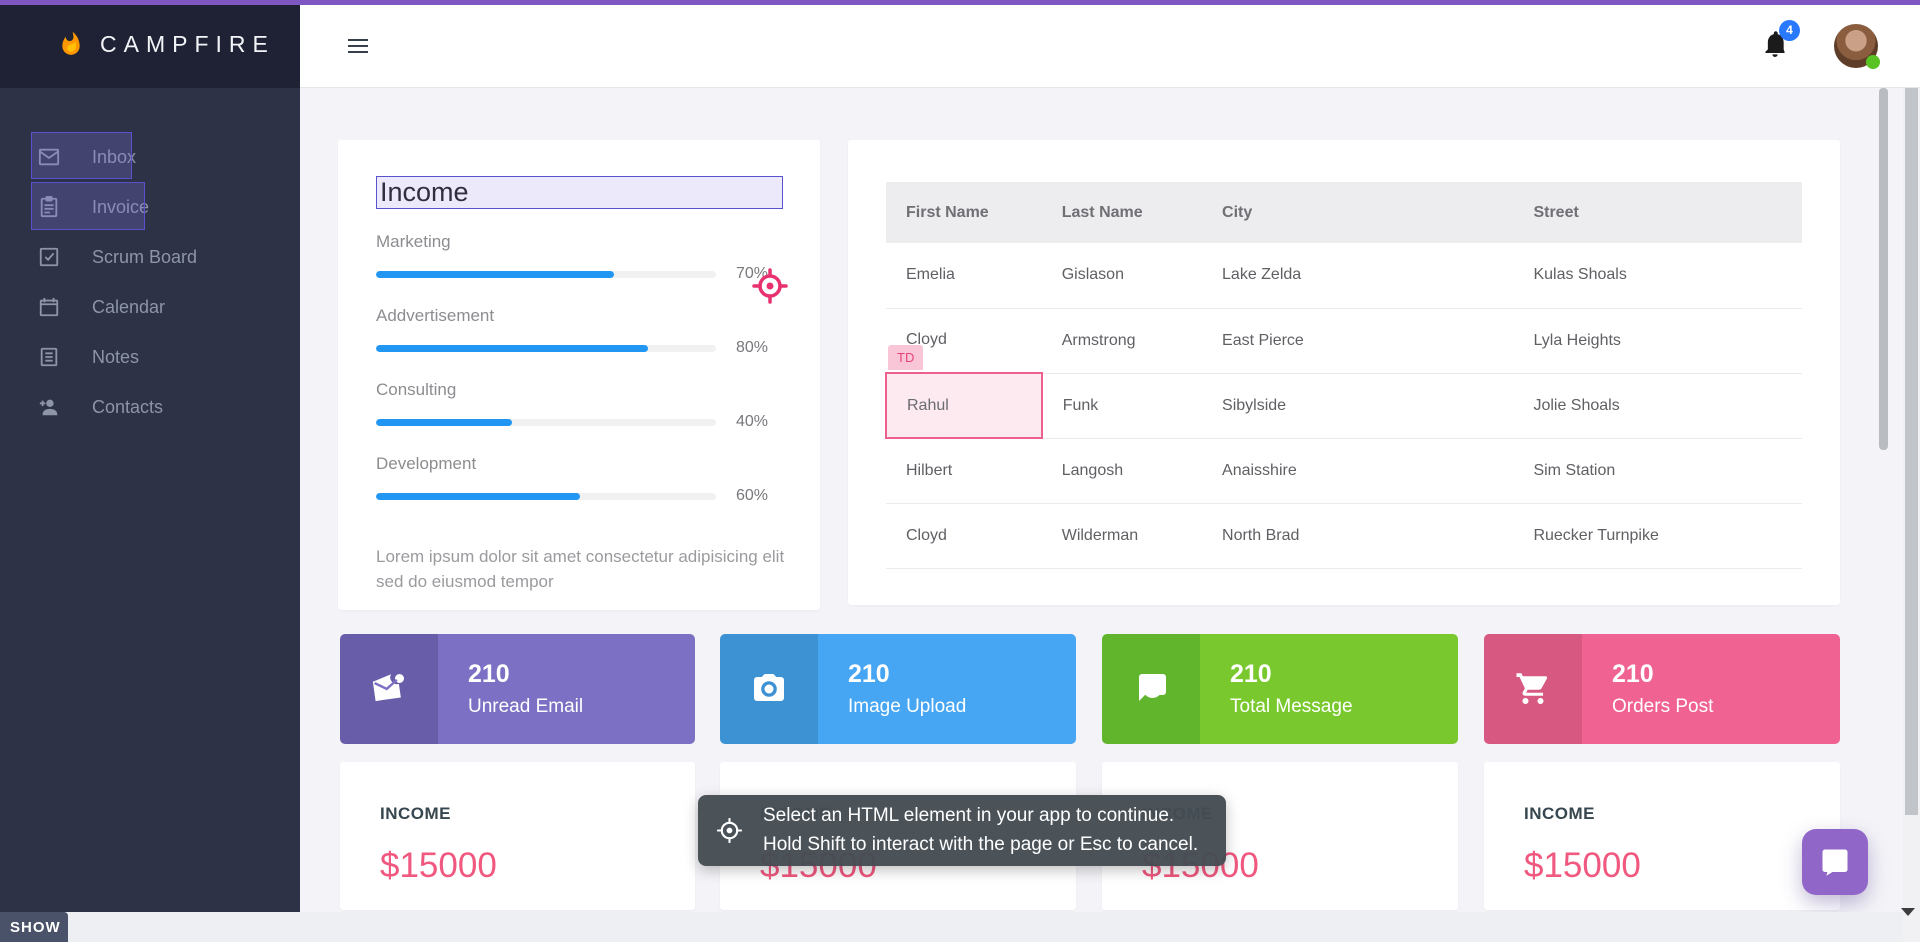 This screenshot has height=942, width=1920. What do you see at coordinates (517, 689) in the screenshot?
I see `stat-card-unread-email: 210 Unread Email` at bounding box center [517, 689].